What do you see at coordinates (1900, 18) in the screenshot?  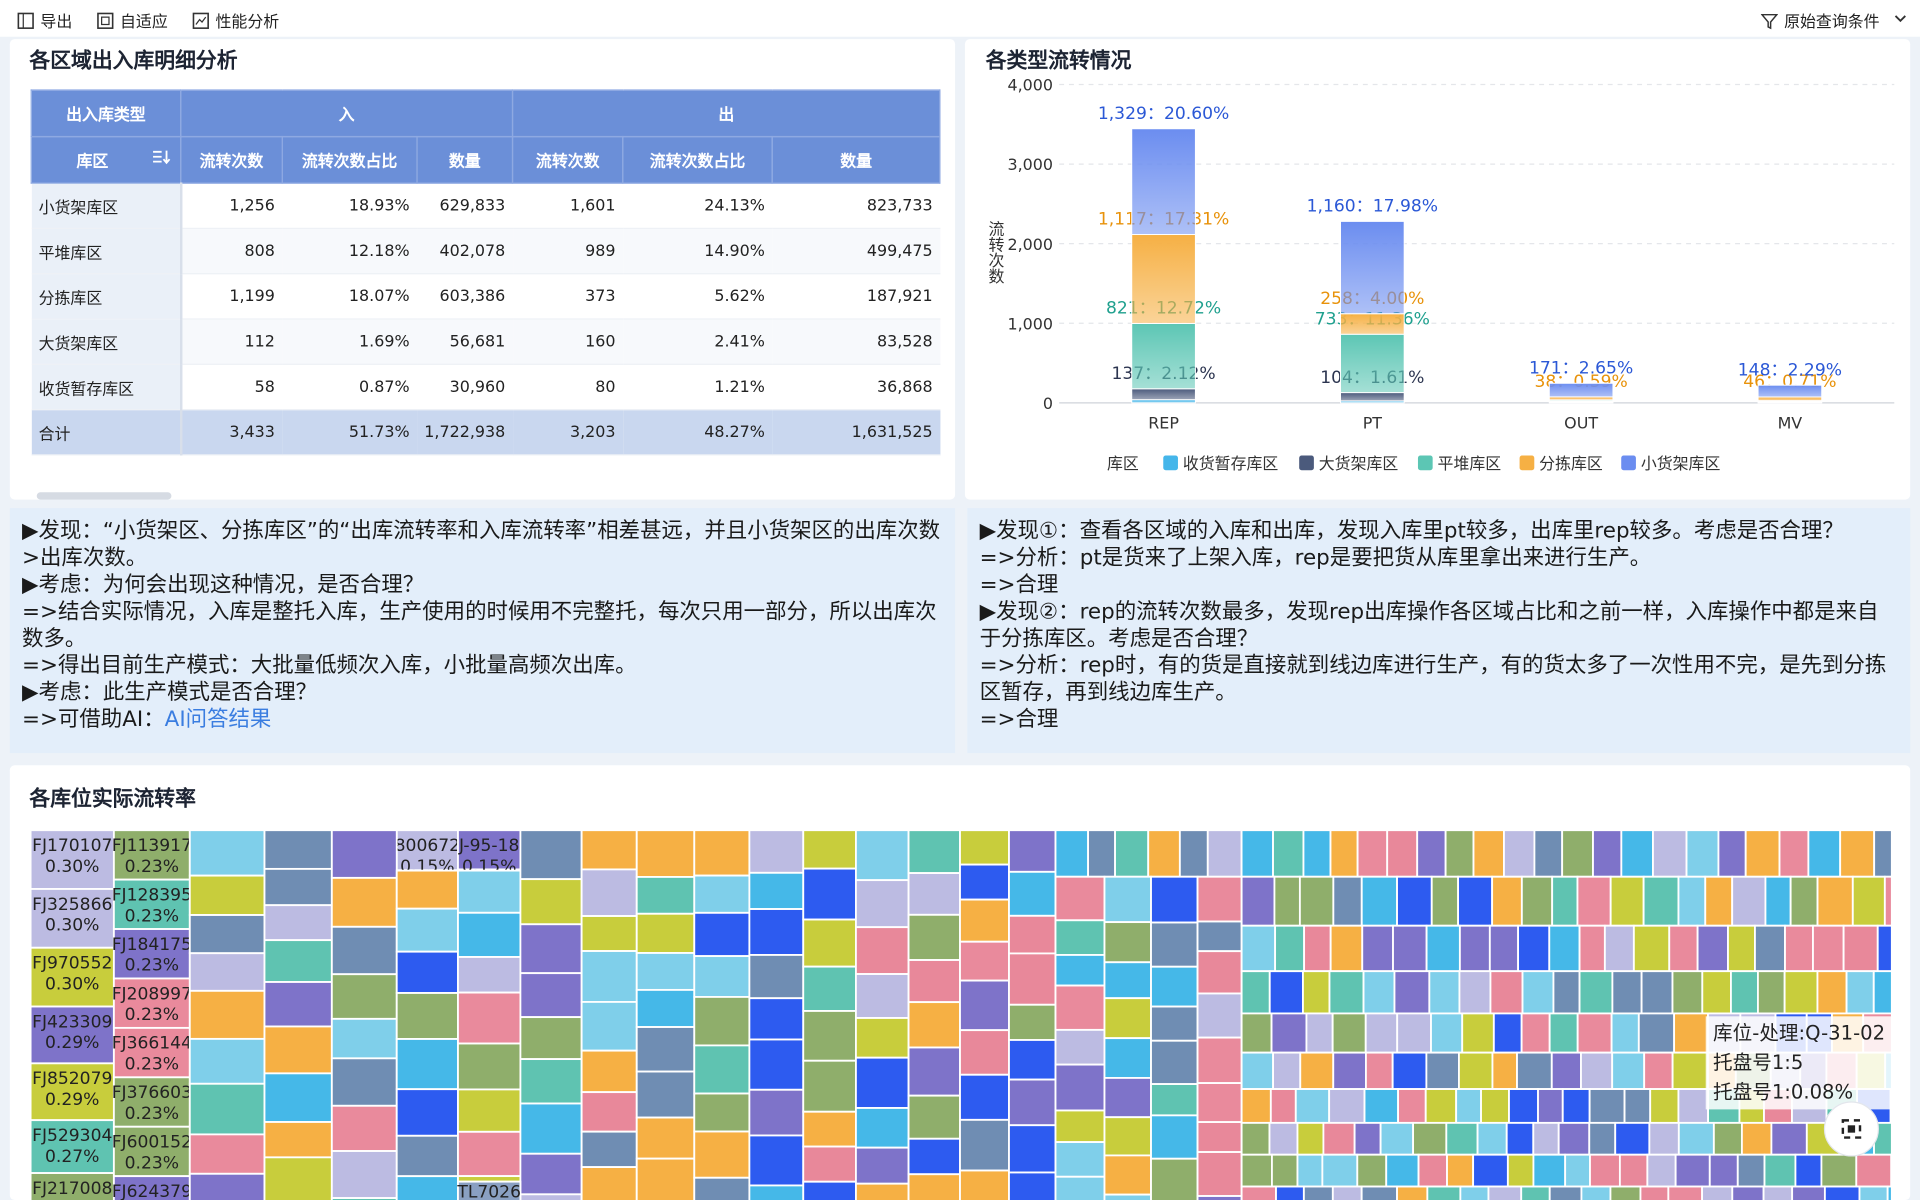 I see `collapse-icon` at bounding box center [1900, 18].